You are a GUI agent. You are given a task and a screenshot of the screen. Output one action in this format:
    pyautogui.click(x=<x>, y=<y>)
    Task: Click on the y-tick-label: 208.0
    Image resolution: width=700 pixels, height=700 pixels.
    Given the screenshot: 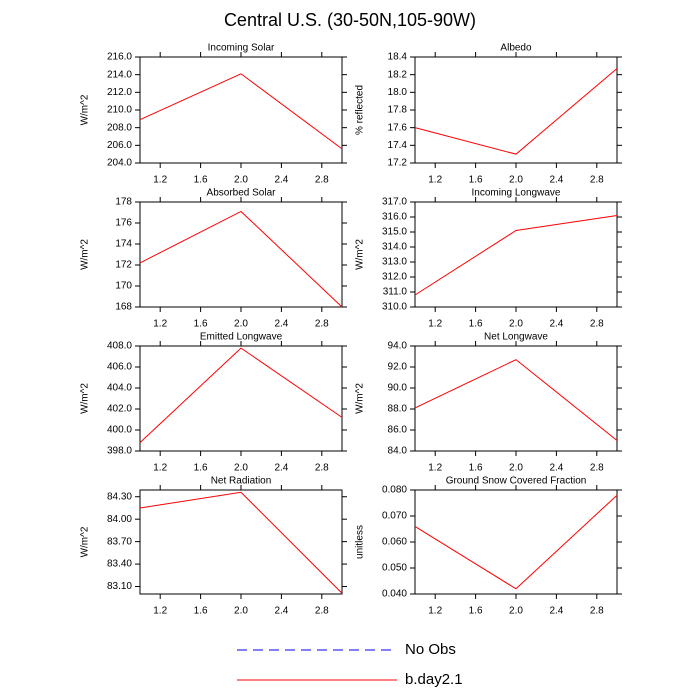 What is the action you would take?
    pyautogui.click(x=119, y=127)
    